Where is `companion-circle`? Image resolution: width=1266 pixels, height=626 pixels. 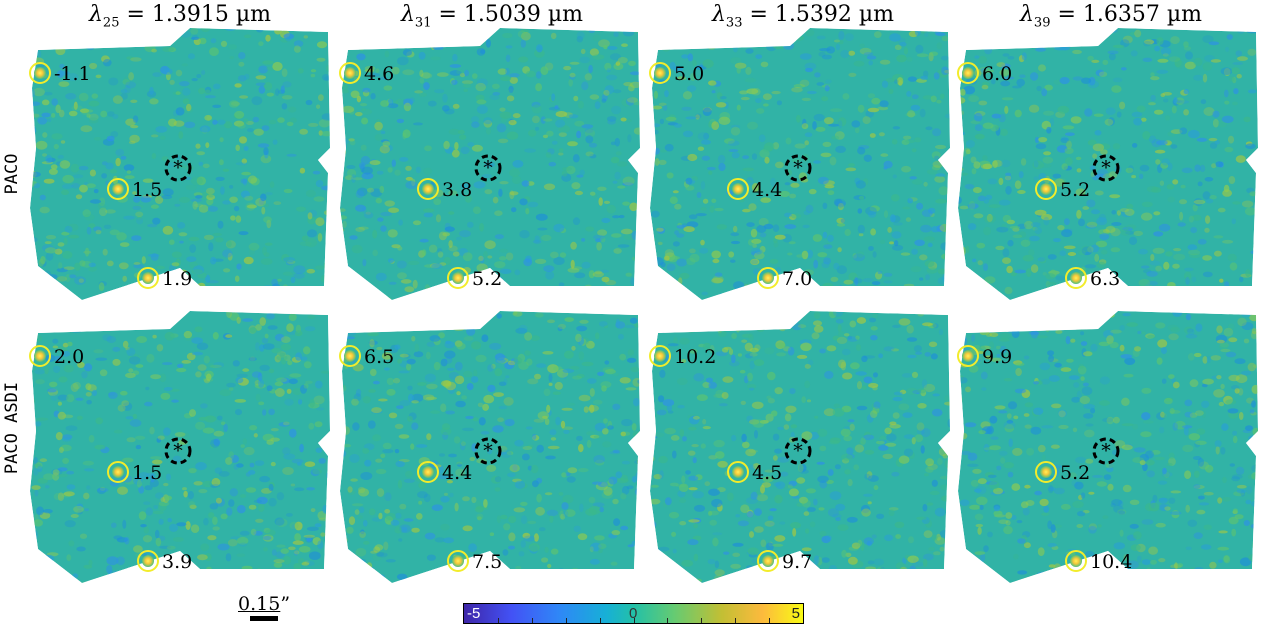
companion-circle is located at coordinates (768, 561).